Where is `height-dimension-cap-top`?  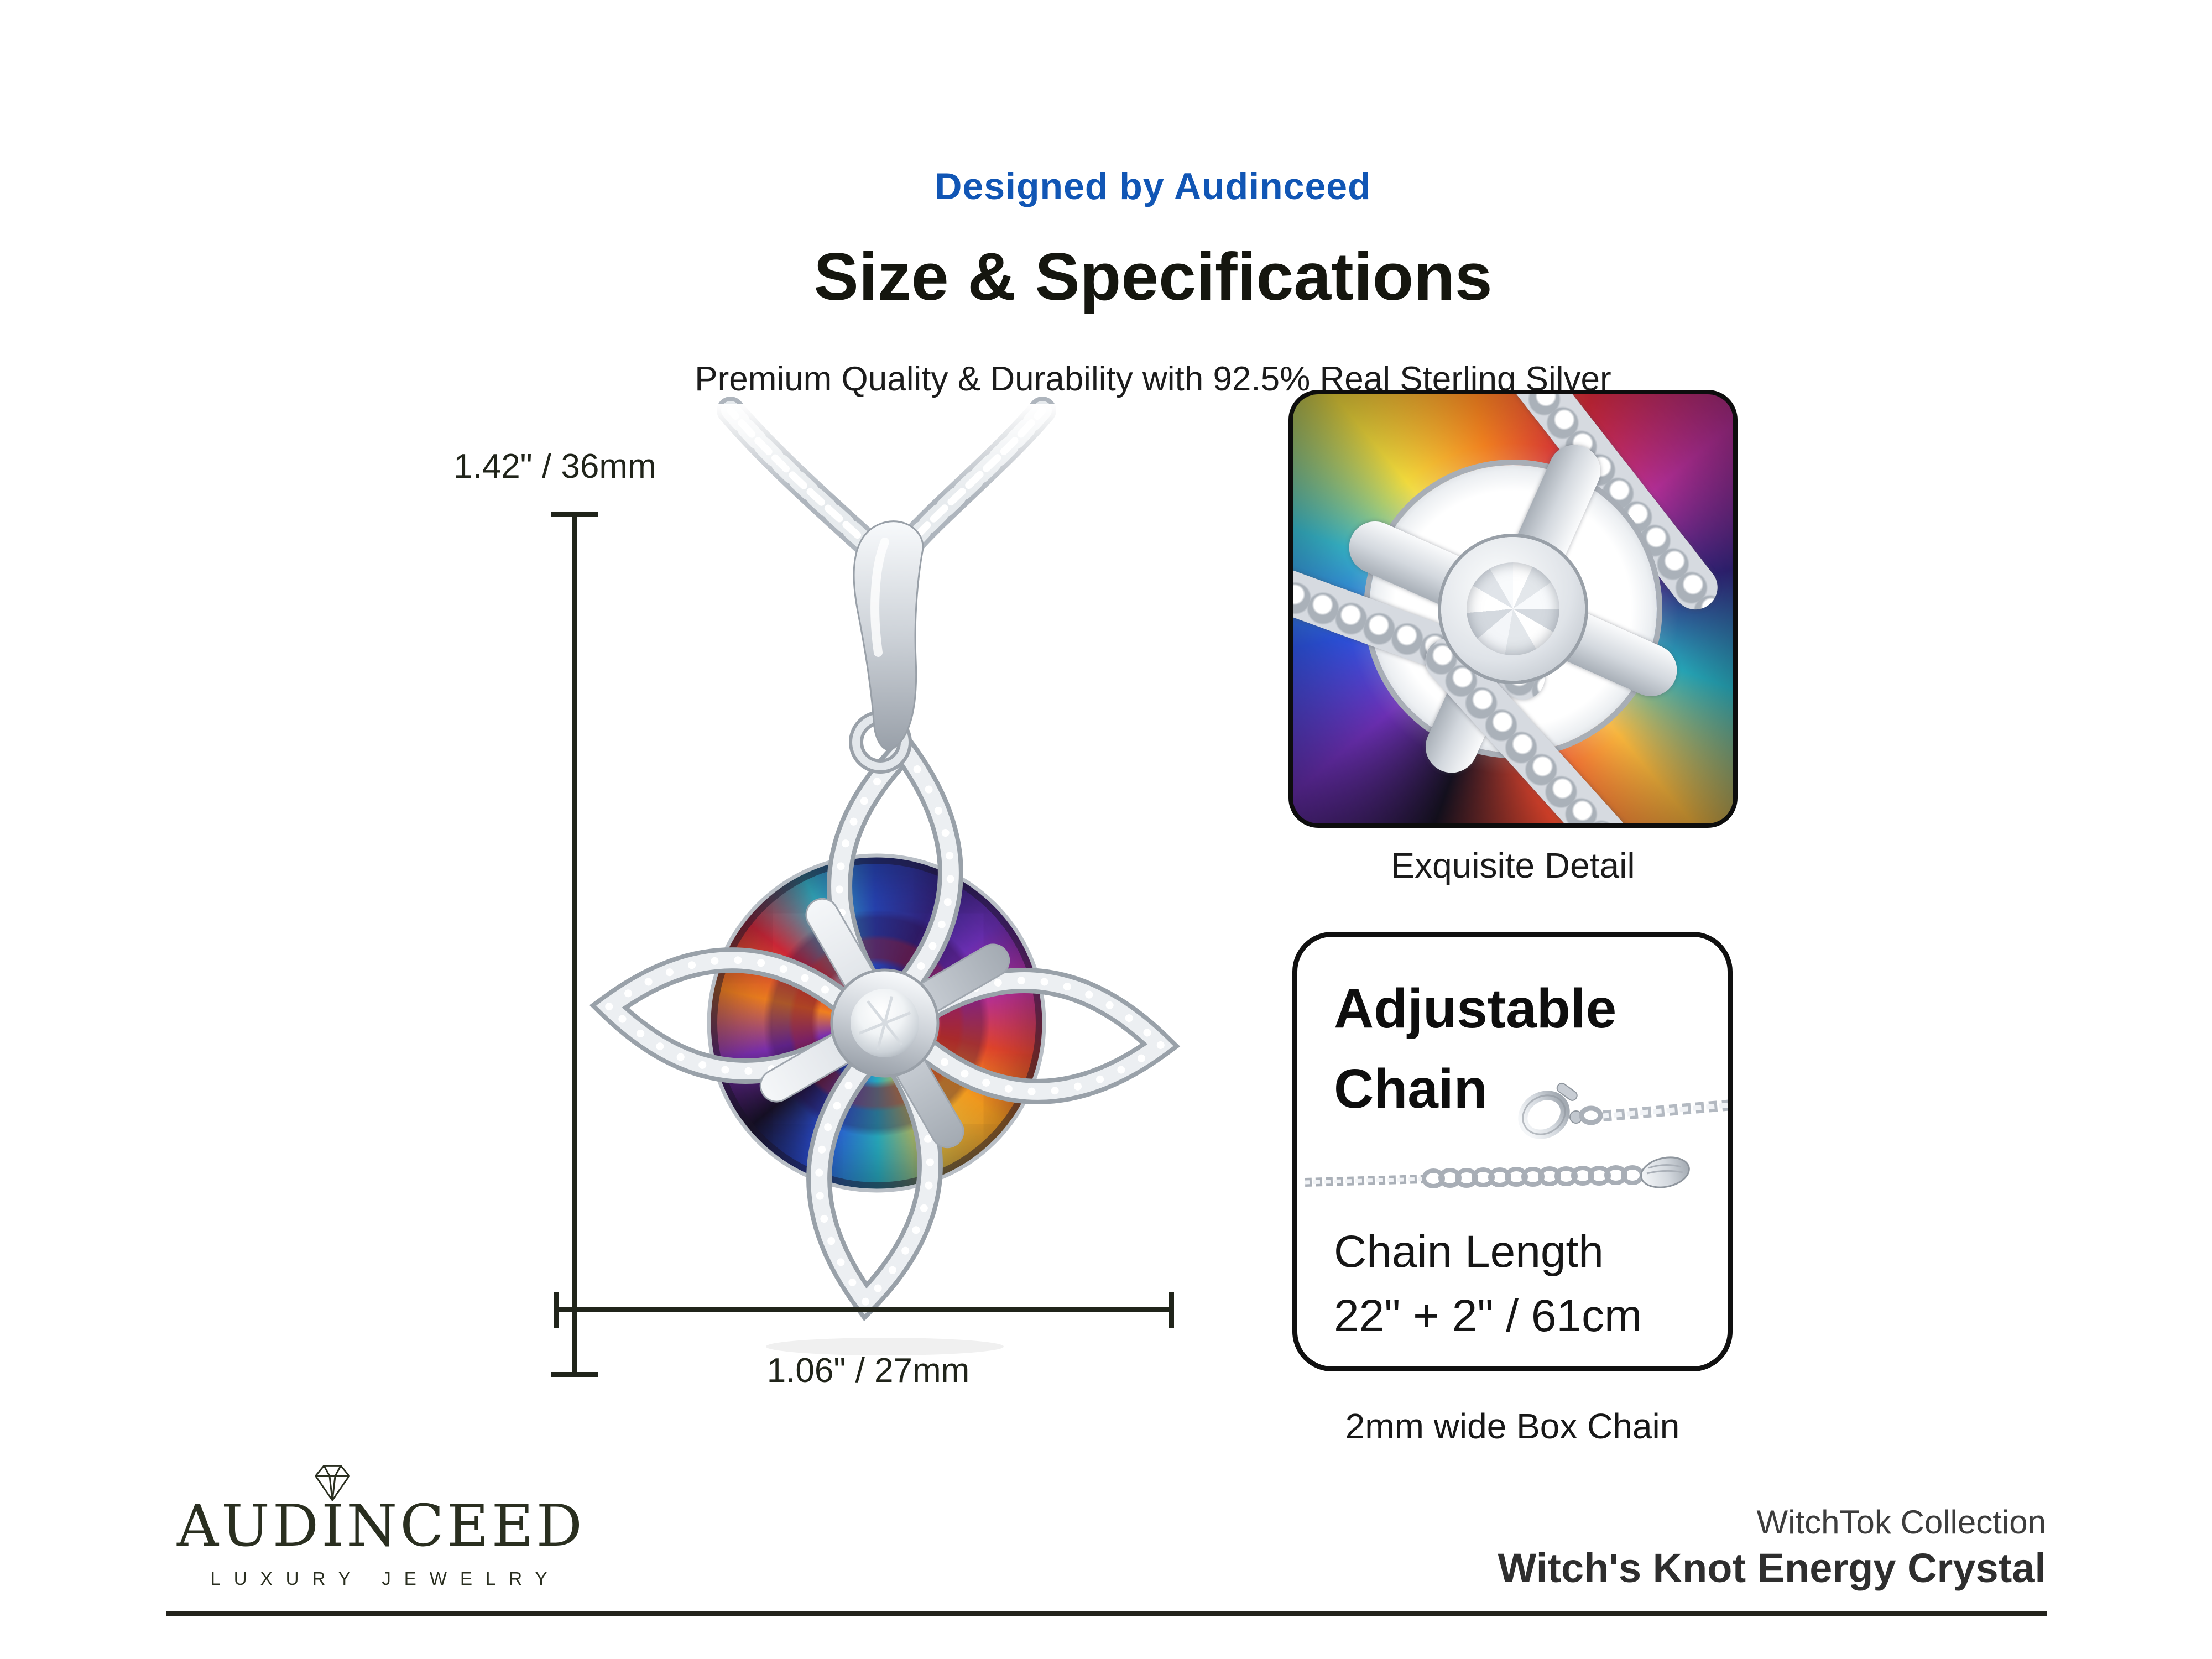 height-dimension-cap-top is located at coordinates (574, 514).